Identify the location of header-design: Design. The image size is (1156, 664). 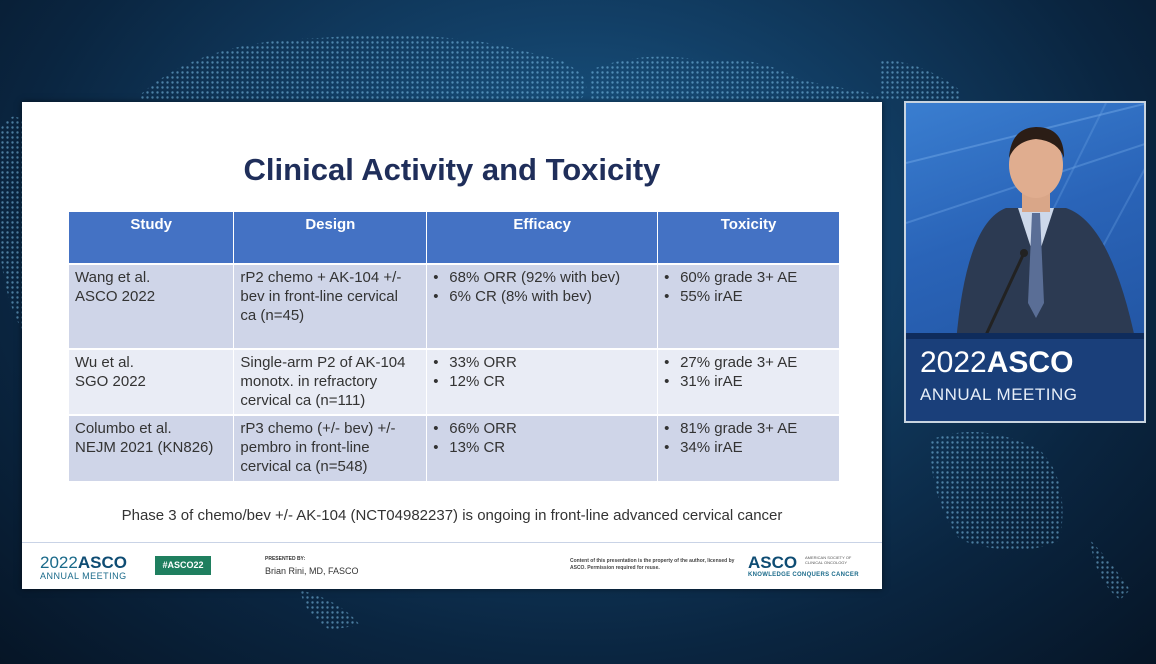
(330, 238).